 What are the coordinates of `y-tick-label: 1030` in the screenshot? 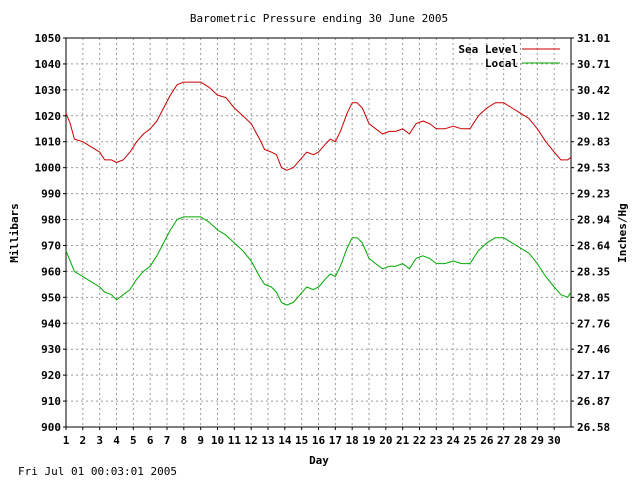 It's located at (48, 90).